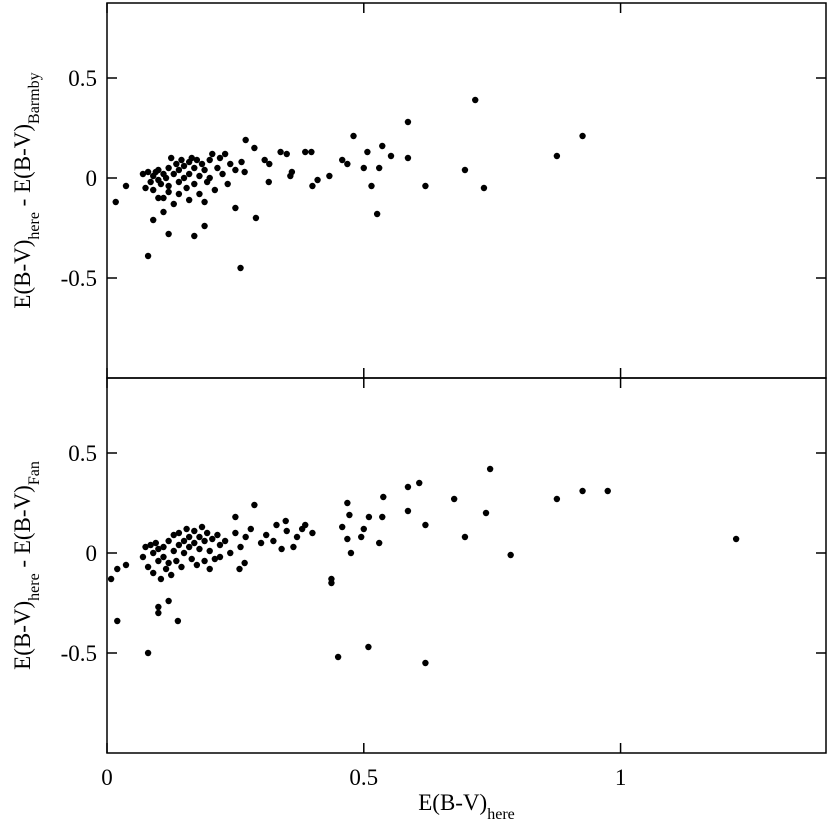 The image size is (830, 832). What do you see at coordinates (22, 635) in the screenshot?
I see `label-part: E(B-V)` at bounding box center [22, 635].